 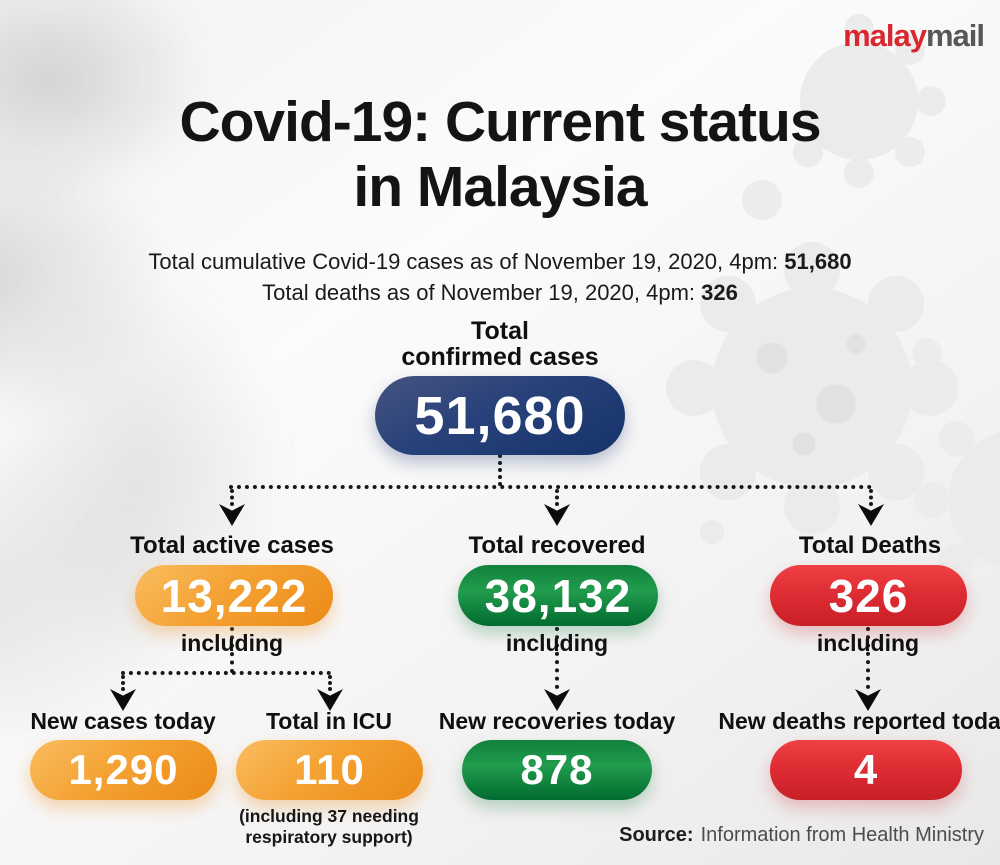 I want to click on total-confirmed-value: 51,680, so click(x=500, y=415).